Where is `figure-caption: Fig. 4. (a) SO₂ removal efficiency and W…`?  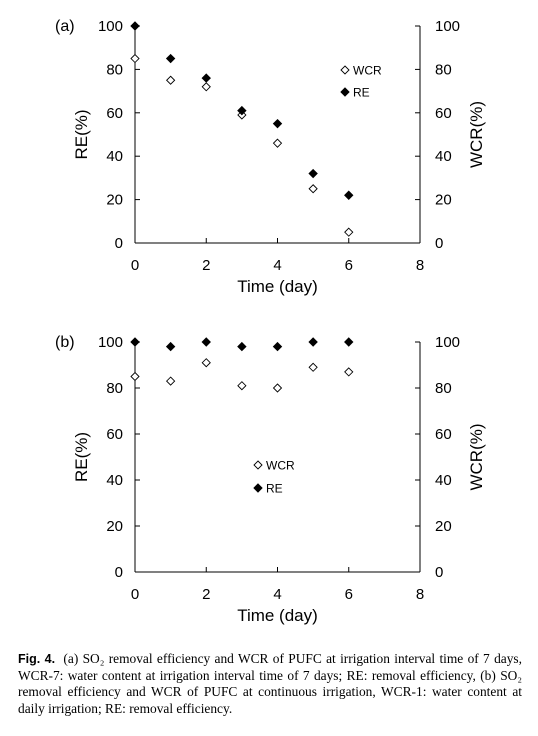 figure-caption: Fig. 4. (a) SO₂ removal efficiency and W… is located at coordinates (270, 684).